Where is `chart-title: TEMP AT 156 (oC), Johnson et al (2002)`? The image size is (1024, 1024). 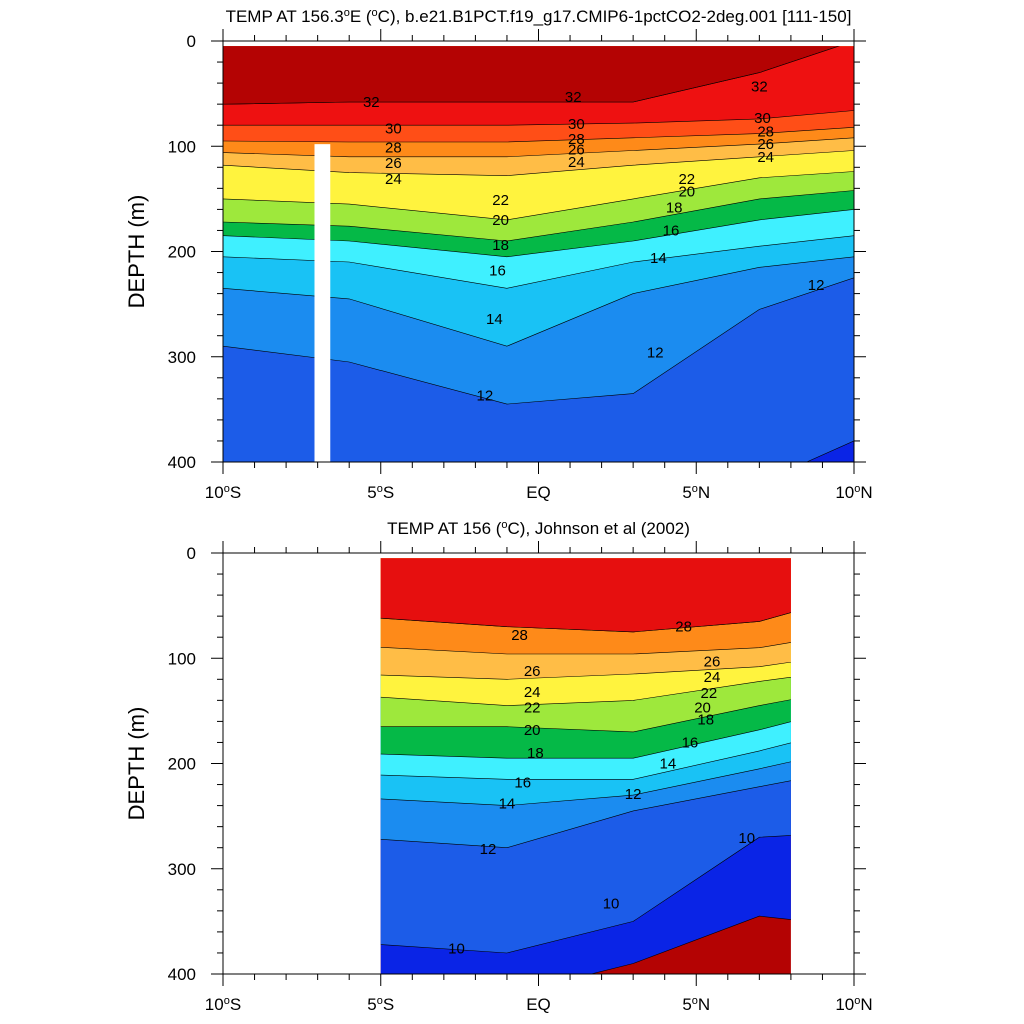
chart-title: TEMP AT 156 (oC), Johnson et al (2002) is located at coordinates (538, 528).